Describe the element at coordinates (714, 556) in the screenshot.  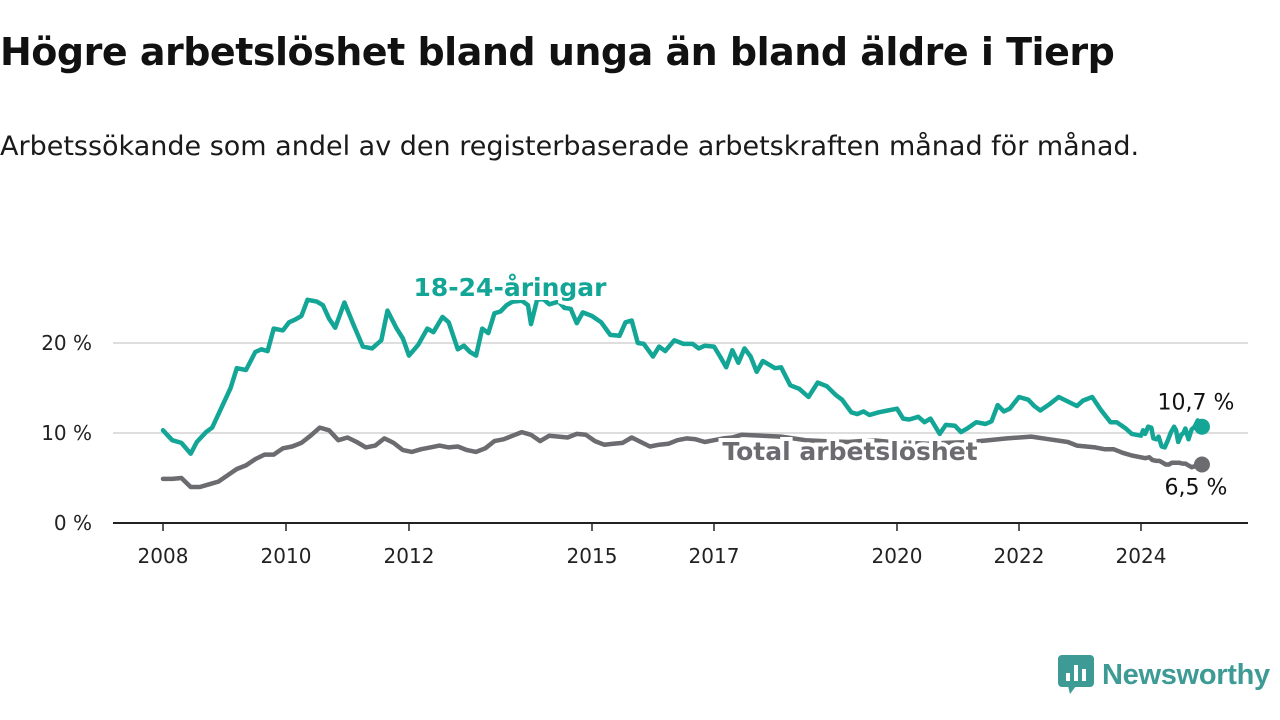
I see `x-tick-label: 2017` at that location.